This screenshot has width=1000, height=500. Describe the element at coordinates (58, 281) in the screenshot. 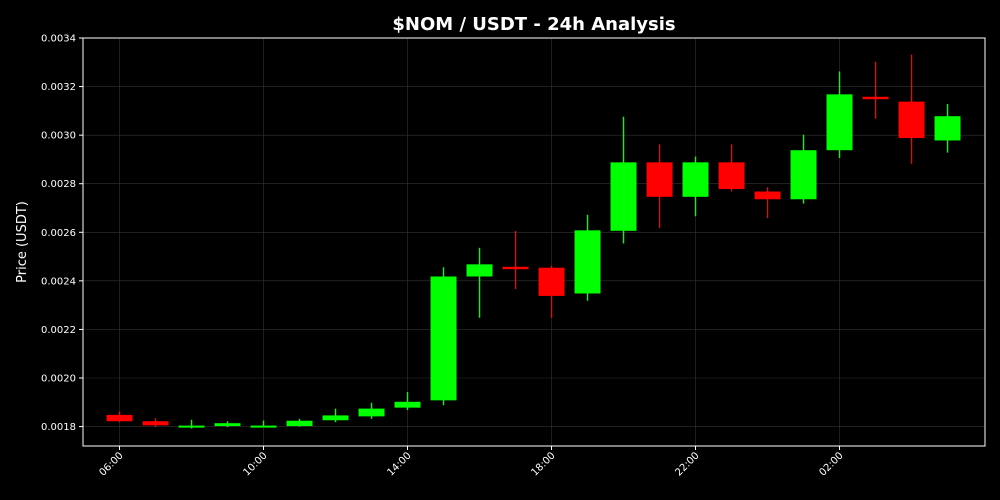

I see `y-tick-label: 0.0024` at that location.